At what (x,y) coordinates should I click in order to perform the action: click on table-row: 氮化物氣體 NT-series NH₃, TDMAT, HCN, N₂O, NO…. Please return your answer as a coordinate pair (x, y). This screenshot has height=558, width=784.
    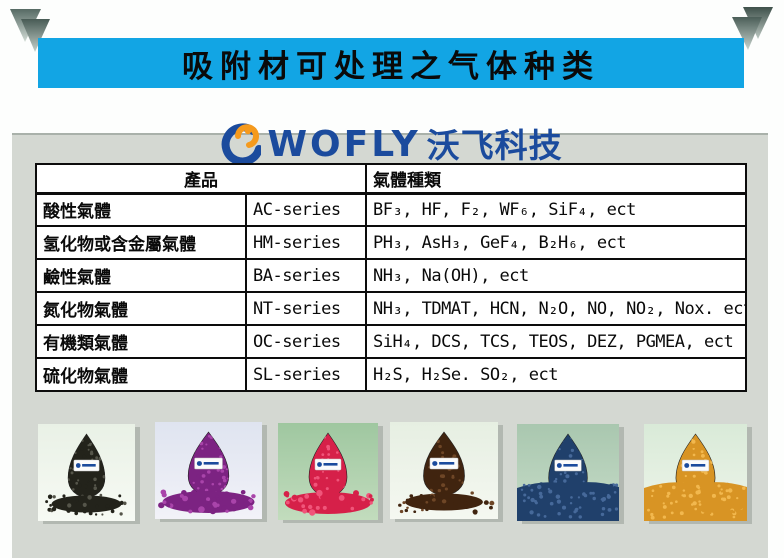
    Looking at the image, I should click on (391, 308).